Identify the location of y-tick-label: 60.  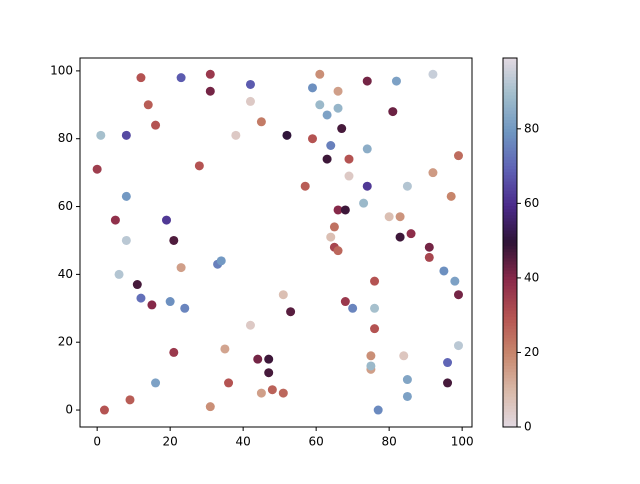
(65, 206).